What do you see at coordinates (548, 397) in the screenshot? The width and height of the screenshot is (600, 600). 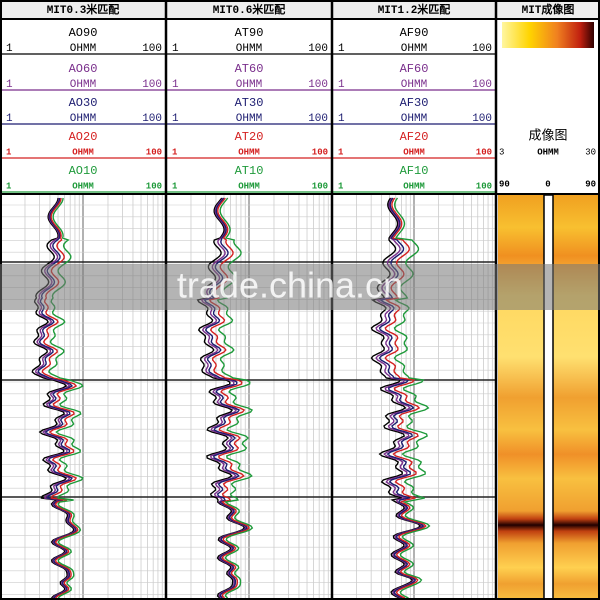 I see `strip-gap` at bounding box center [548, 397].